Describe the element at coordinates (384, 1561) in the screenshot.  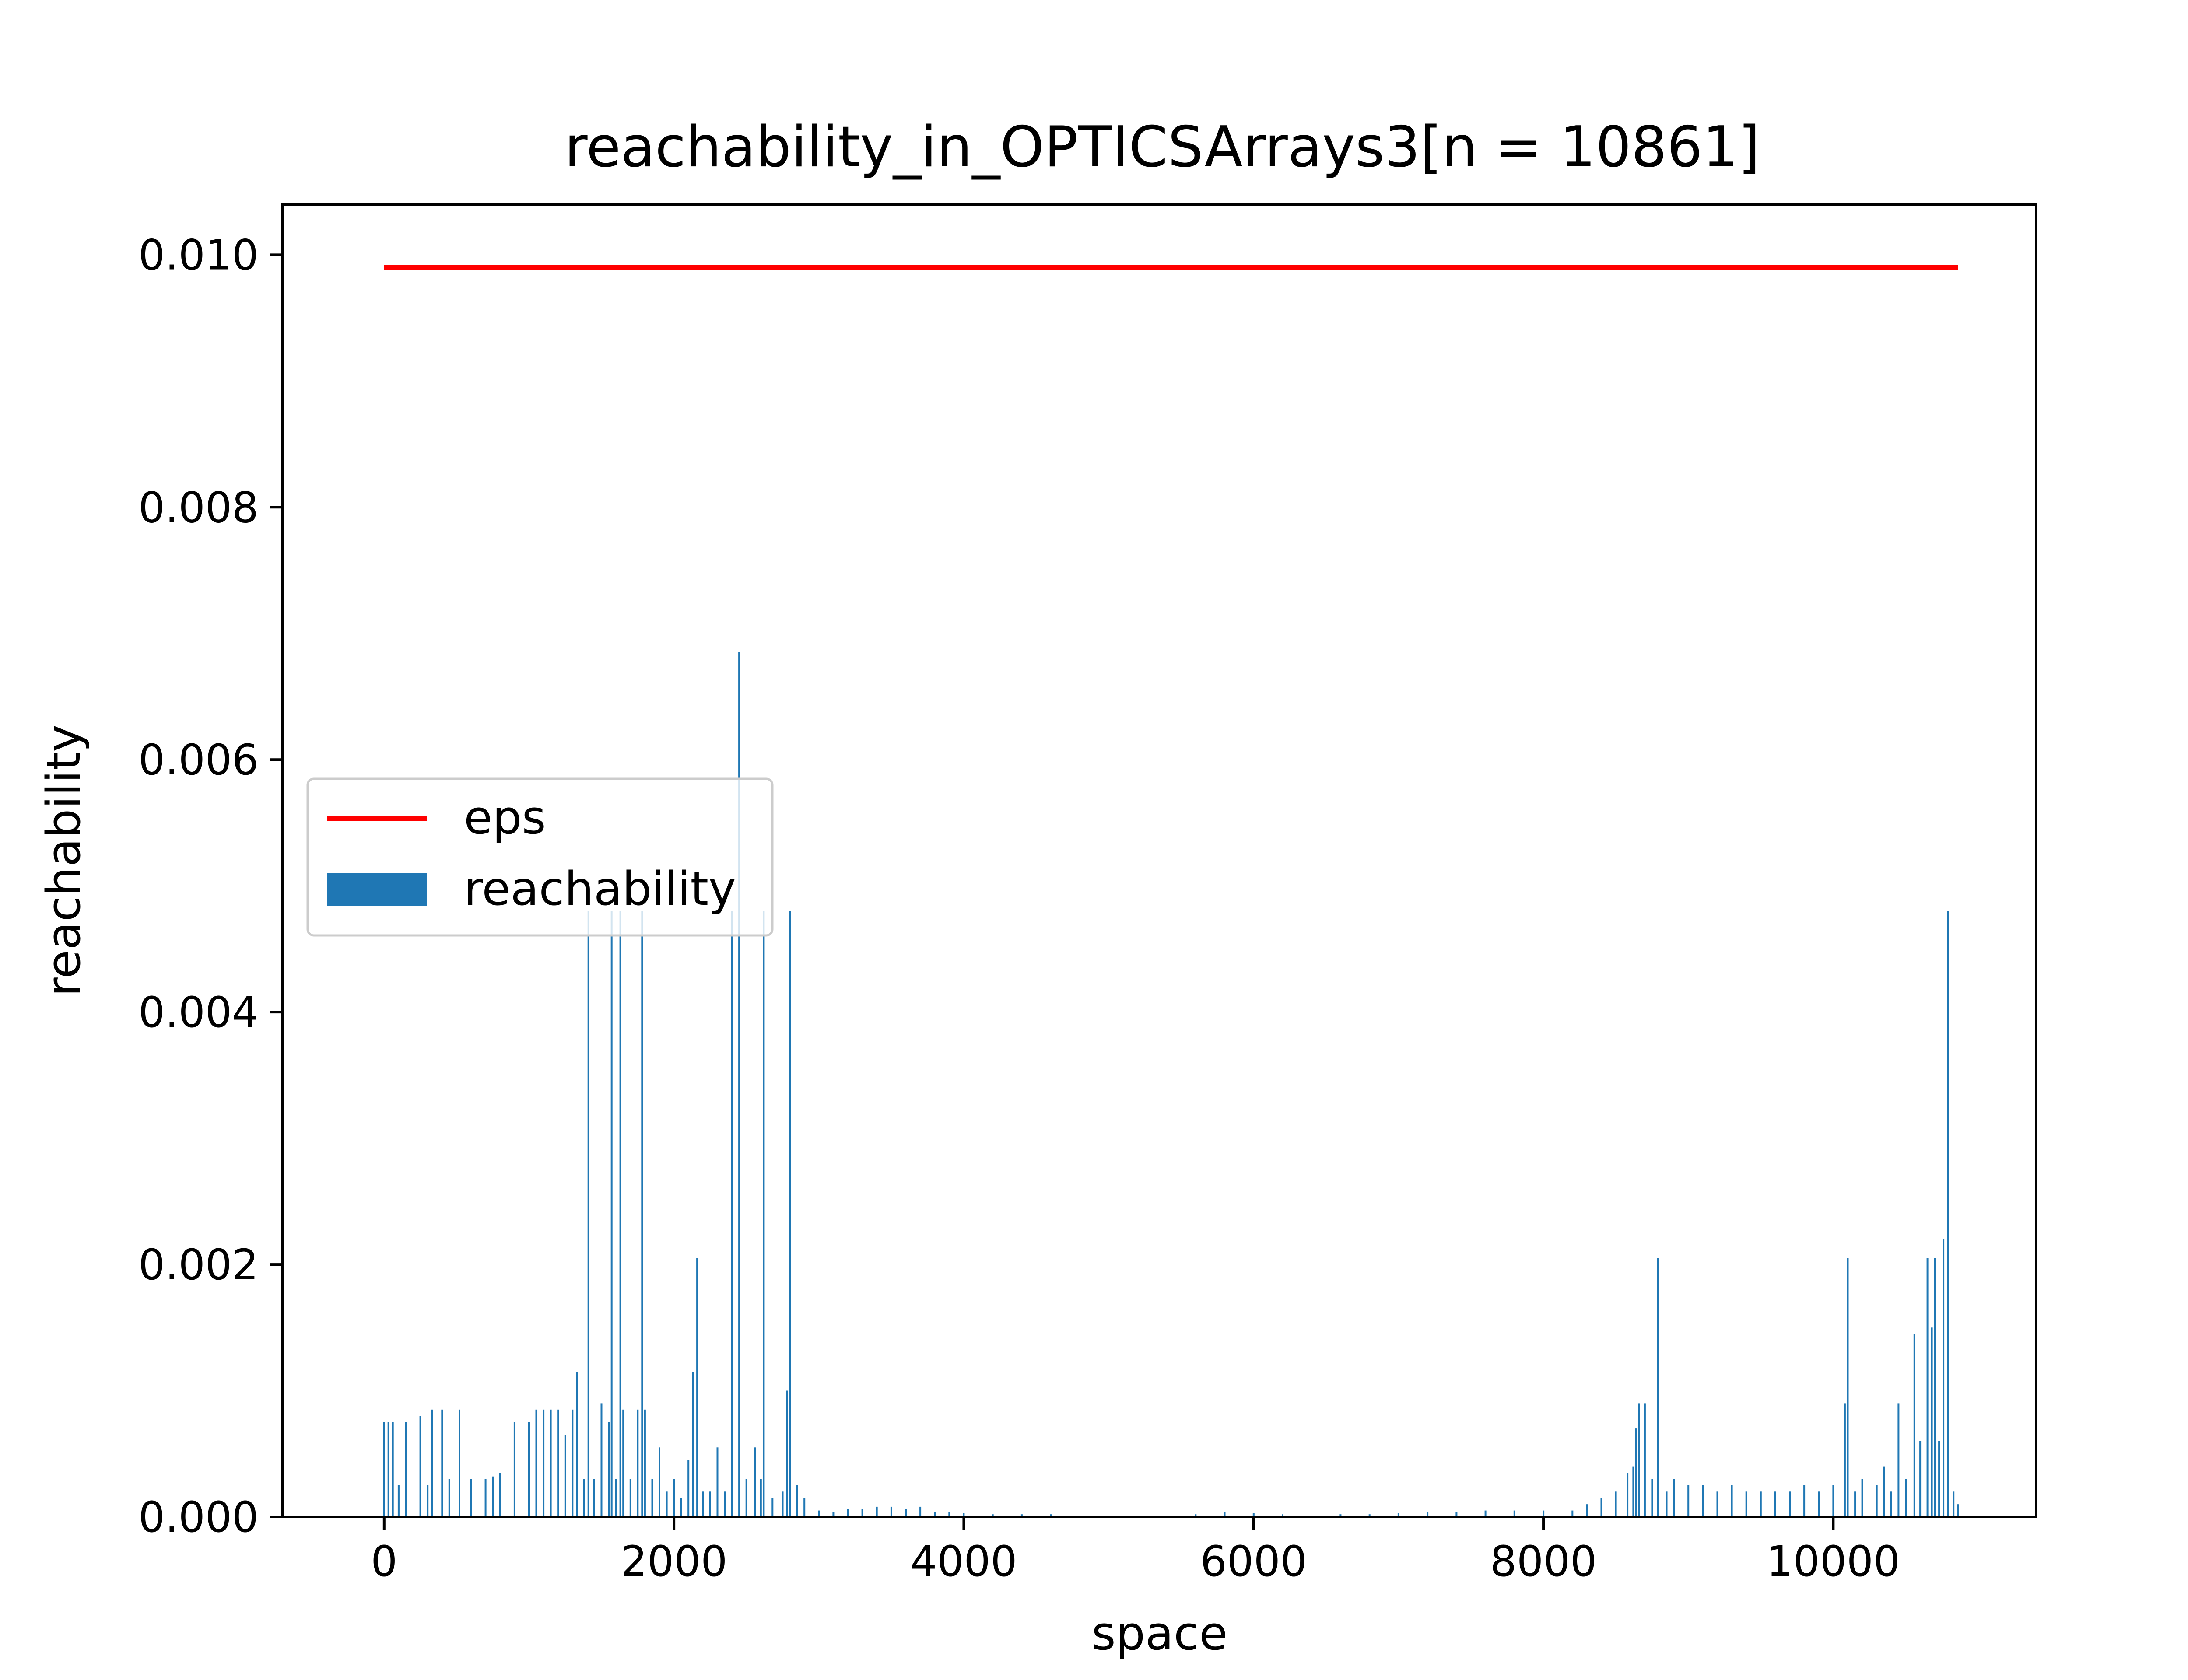
I see `x-tick-label: 0` at that location.